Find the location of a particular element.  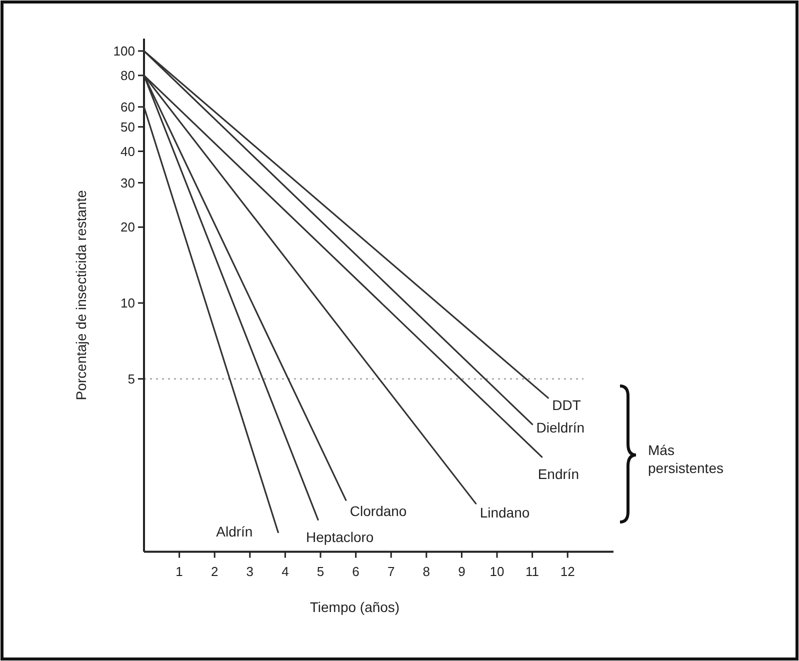

series-label: Endrín is located at coordinates (559, 474).